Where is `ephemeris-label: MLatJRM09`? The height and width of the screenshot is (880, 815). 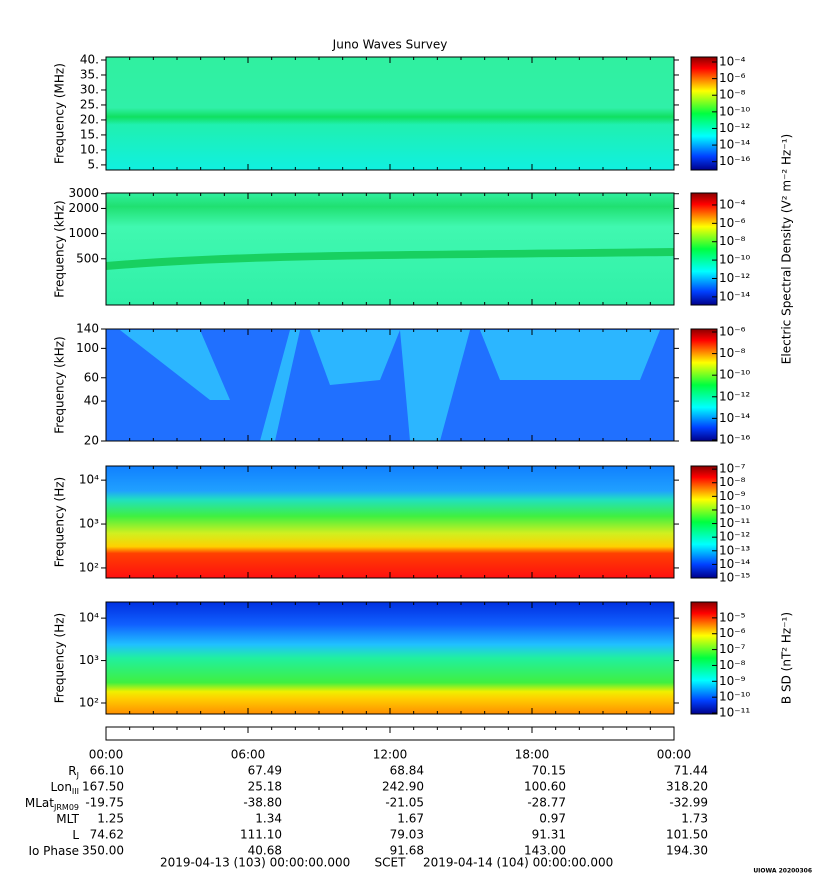 ephemeris-label: MLatJRM09 is located at coordinates (52, 804).